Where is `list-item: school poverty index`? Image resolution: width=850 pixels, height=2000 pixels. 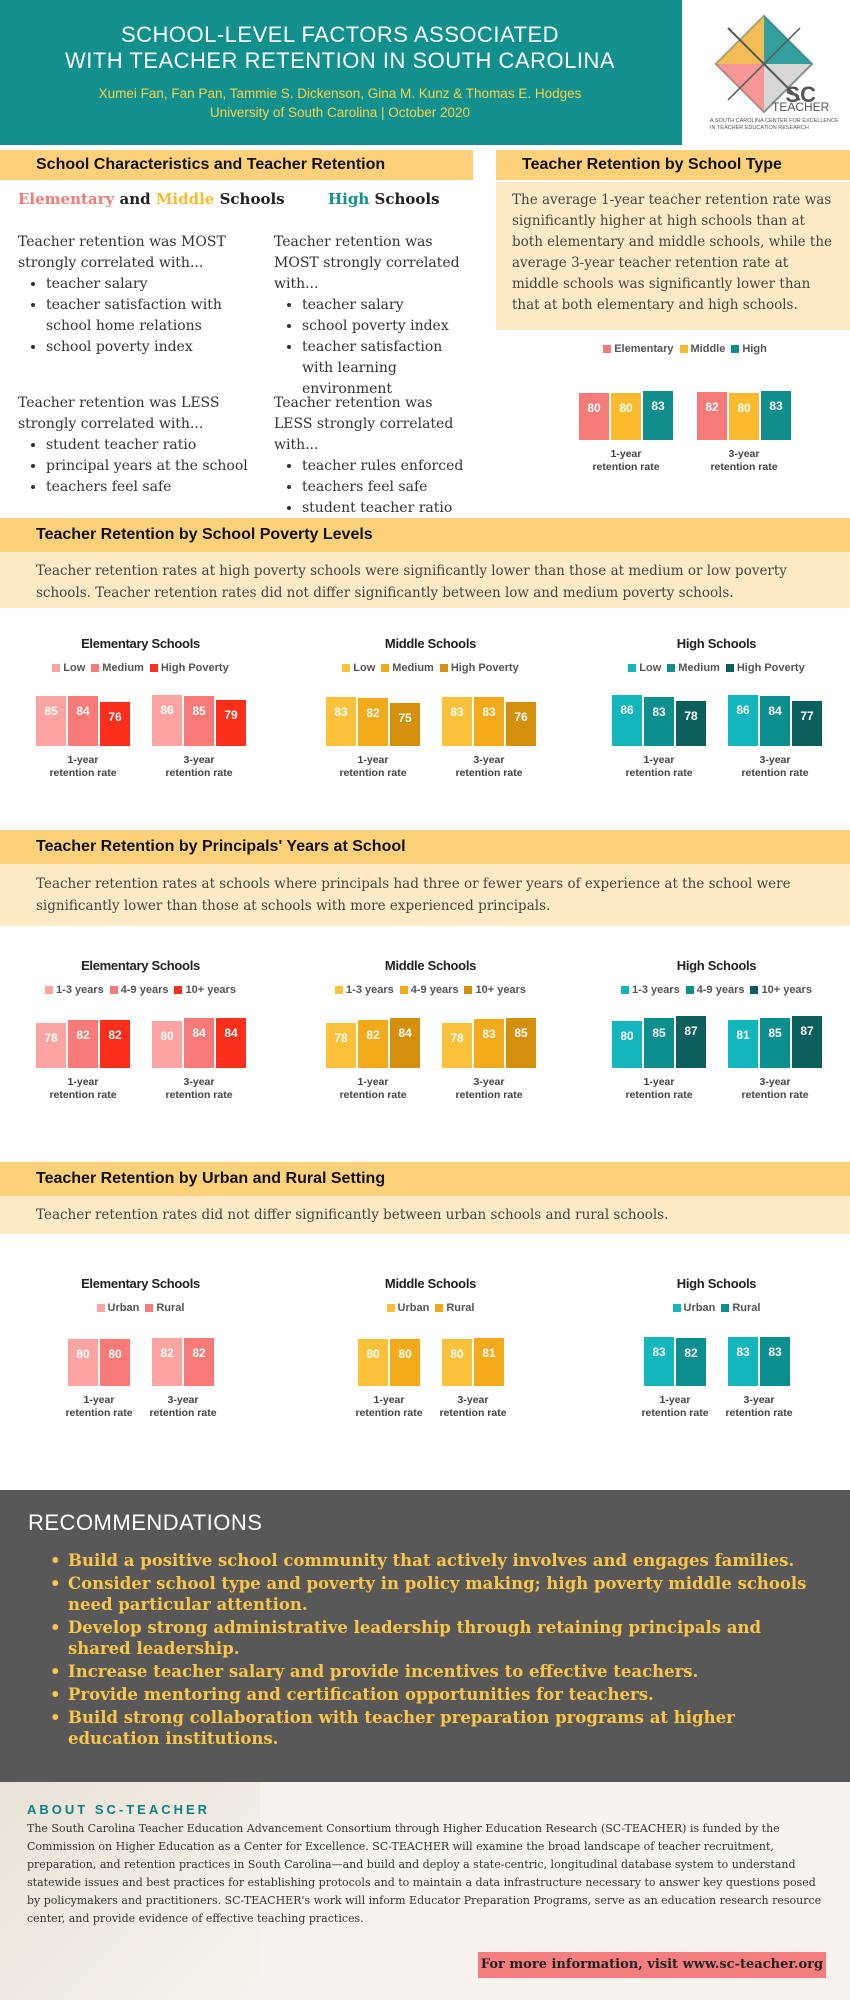
list-item: school poverty index is located at coordinates (154, 347).